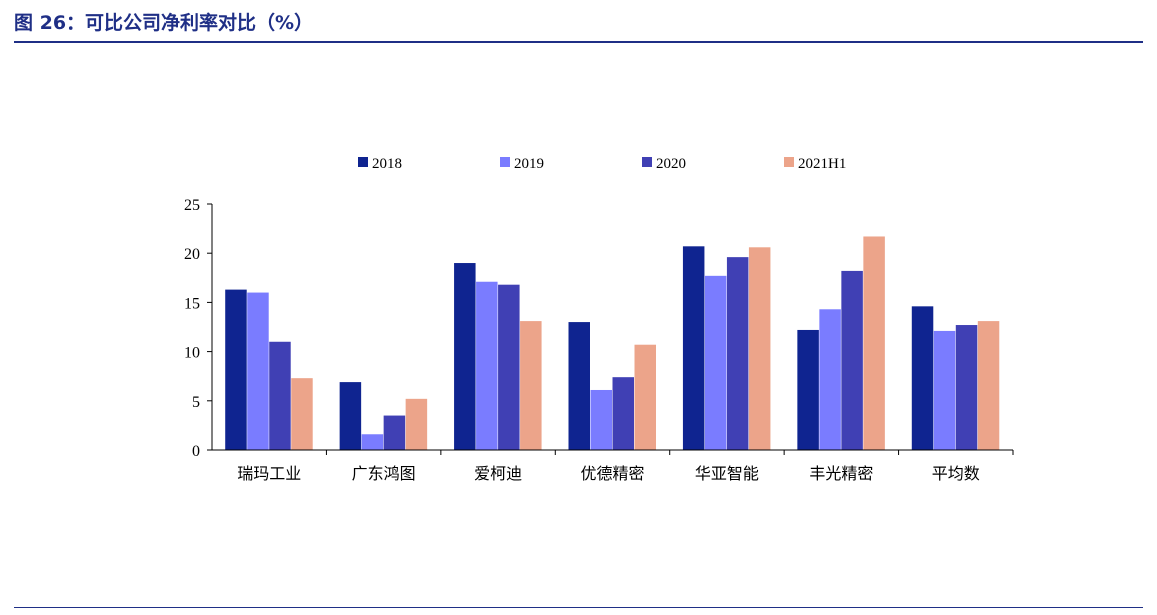 The width and height of the screenshot is (1157, 615). I want to click on legend-label: 2021H1, so click(822, 164).